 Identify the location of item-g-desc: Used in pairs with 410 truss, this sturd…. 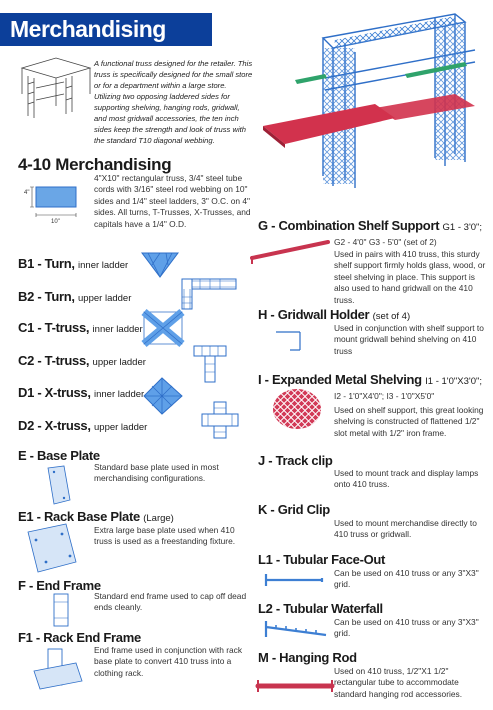
(410, 277).